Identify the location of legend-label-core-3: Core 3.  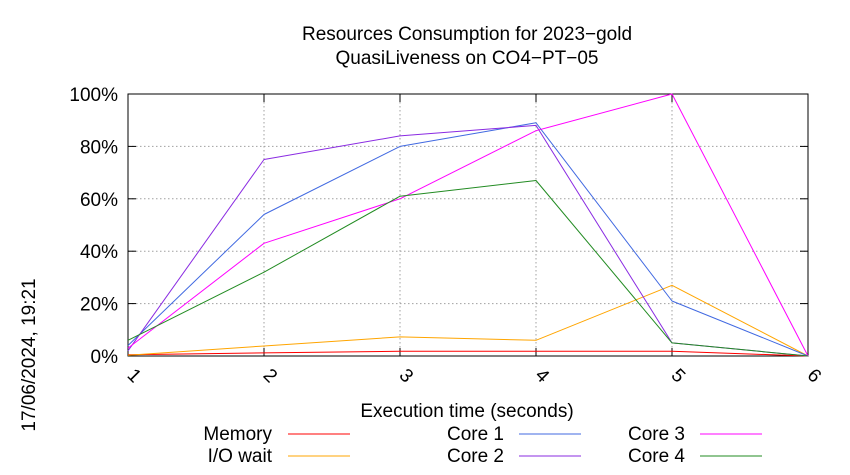
(656, 434).